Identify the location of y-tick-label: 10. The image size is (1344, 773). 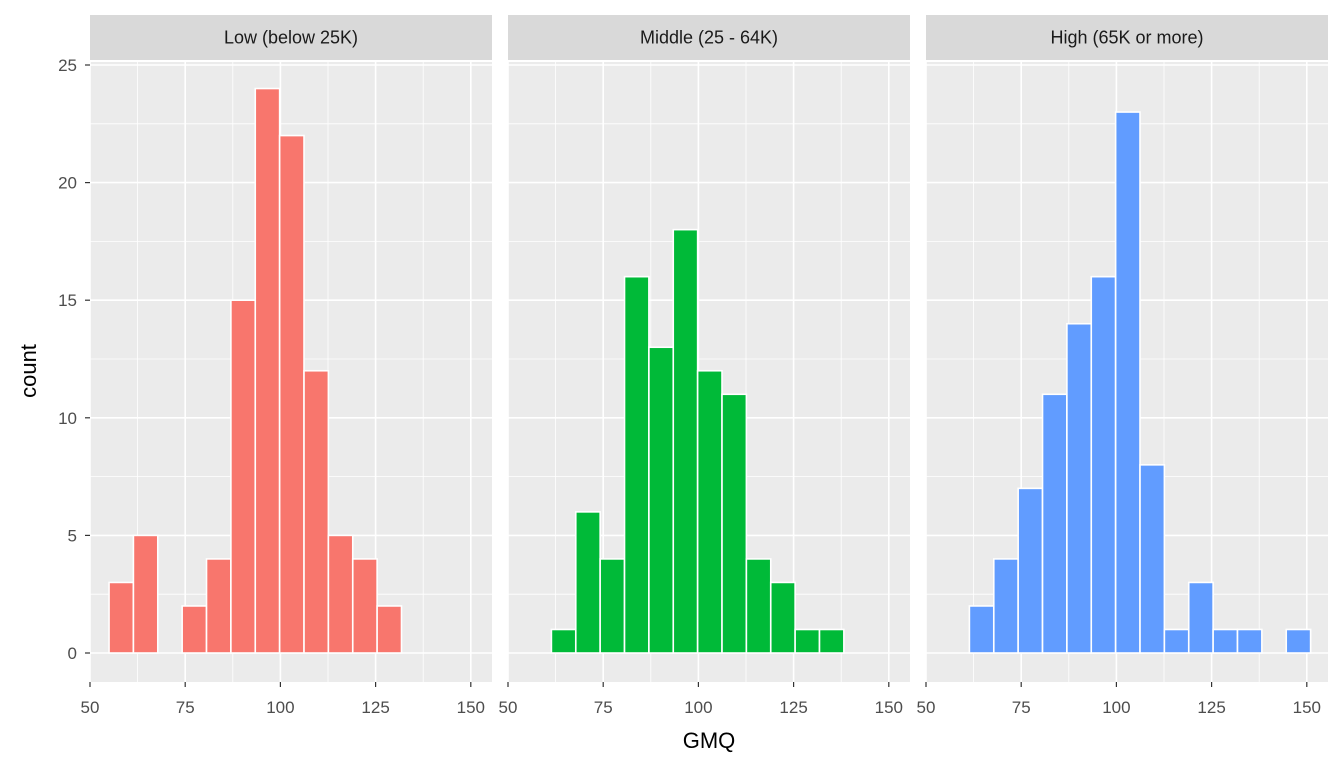
(67, 418).